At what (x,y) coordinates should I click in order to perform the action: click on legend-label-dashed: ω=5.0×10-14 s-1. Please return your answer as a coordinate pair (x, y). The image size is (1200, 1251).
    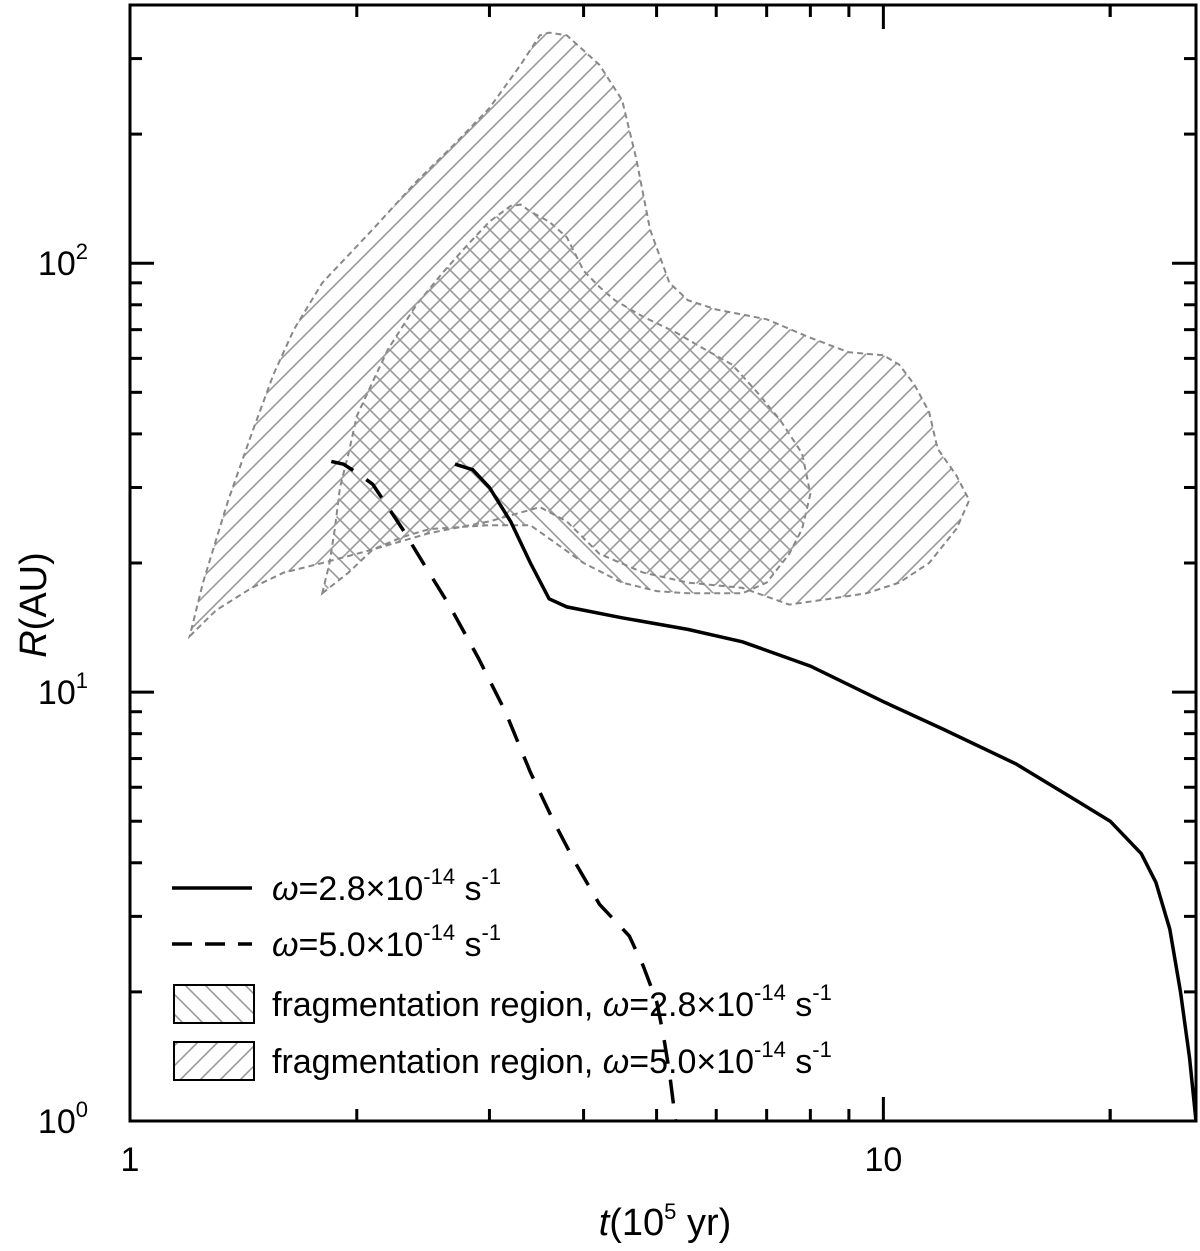
    Looking at the image, I should click on (386, 942).